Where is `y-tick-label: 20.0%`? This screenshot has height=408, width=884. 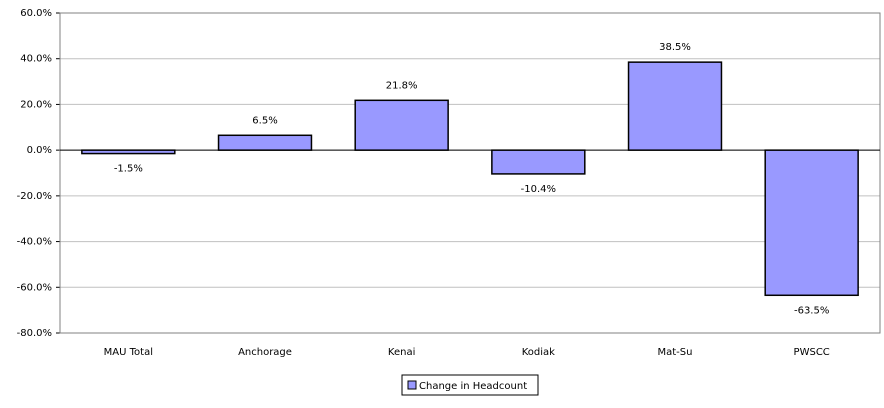 y-tick-label: 20.0% is located at coordinates (36, 104).